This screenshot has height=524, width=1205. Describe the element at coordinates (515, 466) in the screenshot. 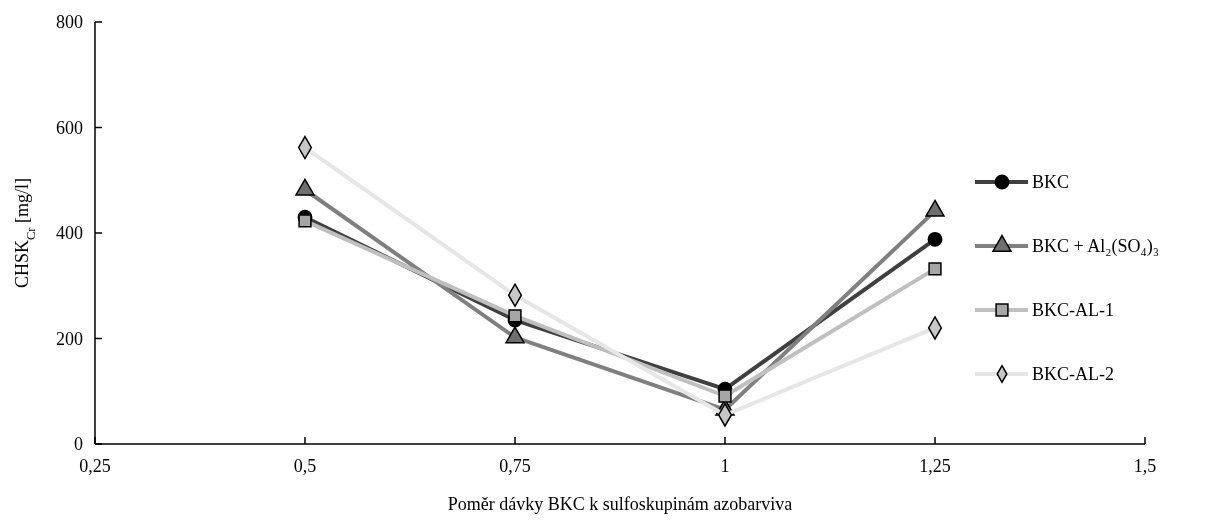

I see `x-tick-label: 0,75` at that location.